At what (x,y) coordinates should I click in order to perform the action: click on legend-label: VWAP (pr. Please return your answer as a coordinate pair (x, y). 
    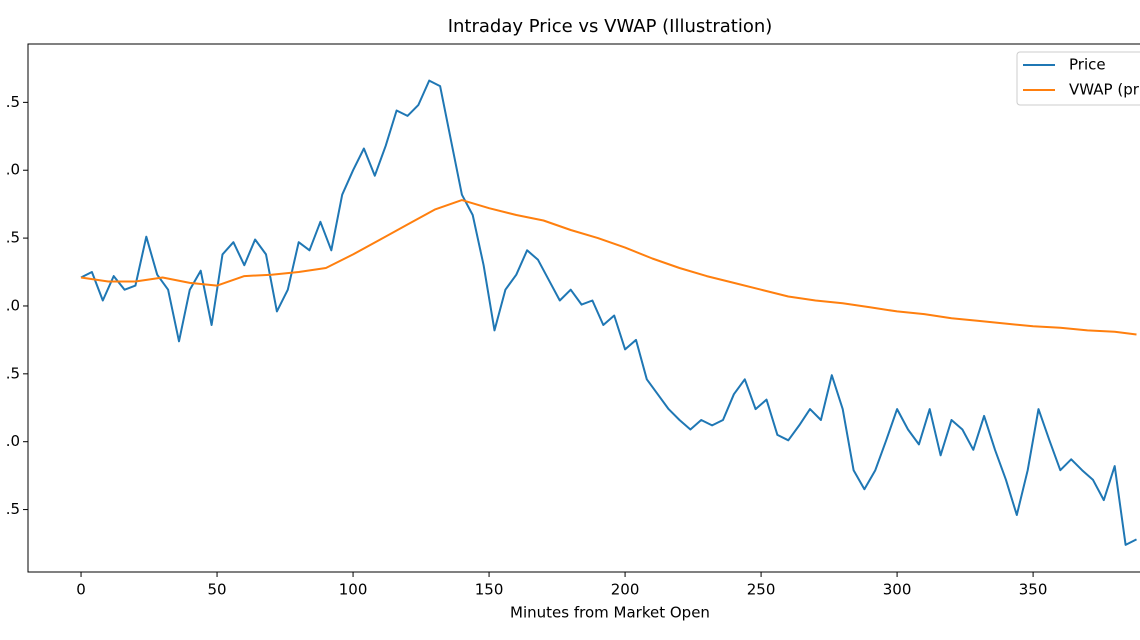
    Looking at the image, I should click on (1104, 90).